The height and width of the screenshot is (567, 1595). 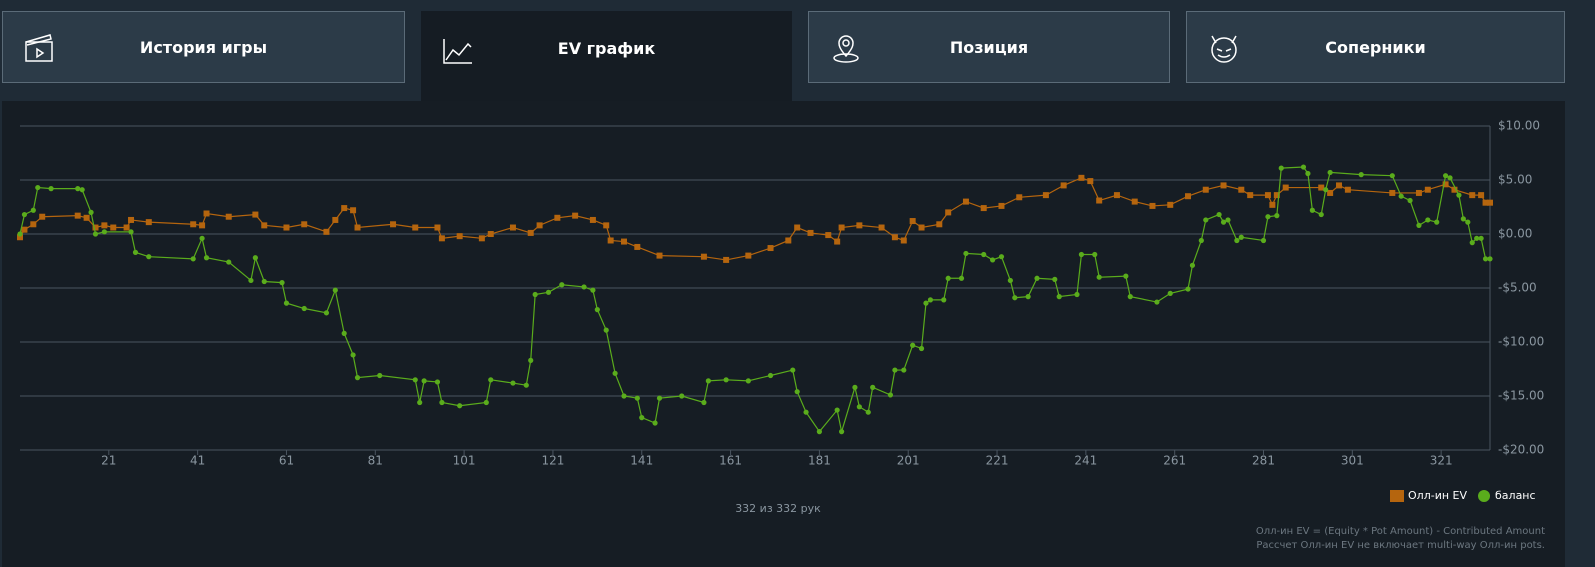 What do you see at coordinates (730, 461) in the screenshot?
I see `x-tick-label: 161` at bounding box center [730, 461].